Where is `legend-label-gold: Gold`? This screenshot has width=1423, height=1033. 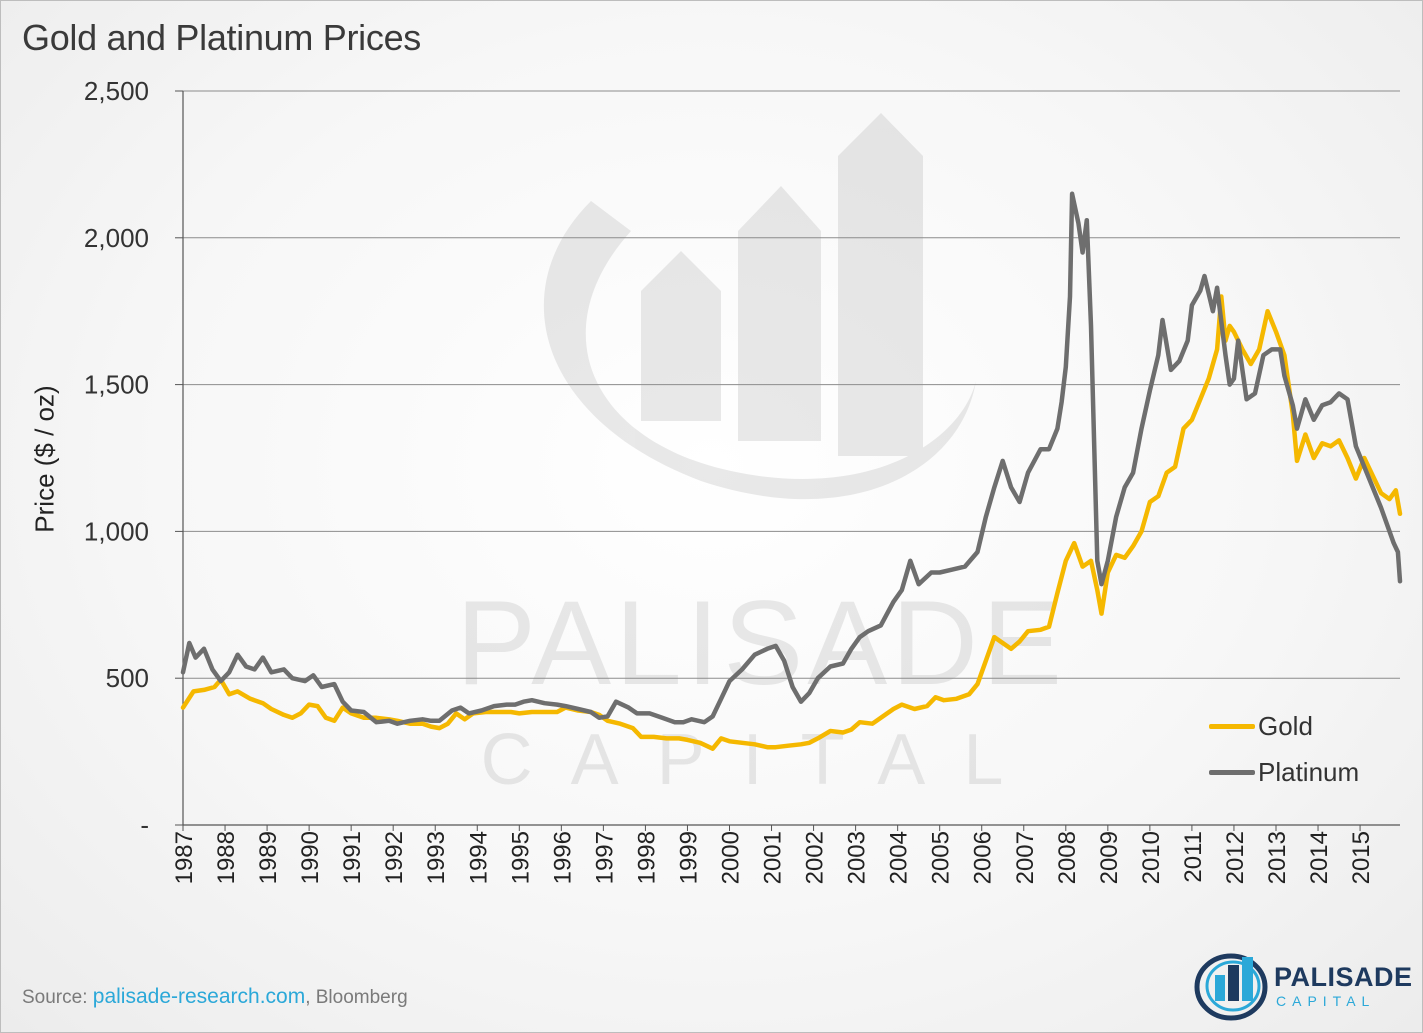 legend-label-gold: Gold is located at coordinates (1285, 725).